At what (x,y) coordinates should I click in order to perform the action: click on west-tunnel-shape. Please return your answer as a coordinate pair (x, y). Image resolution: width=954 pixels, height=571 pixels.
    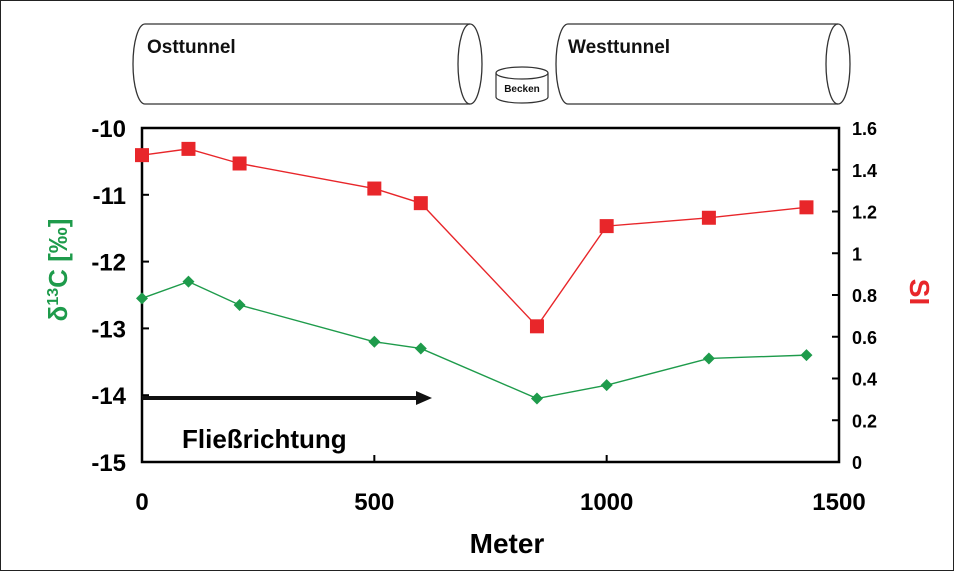
    Looking at the image, I should click on (703, 64).